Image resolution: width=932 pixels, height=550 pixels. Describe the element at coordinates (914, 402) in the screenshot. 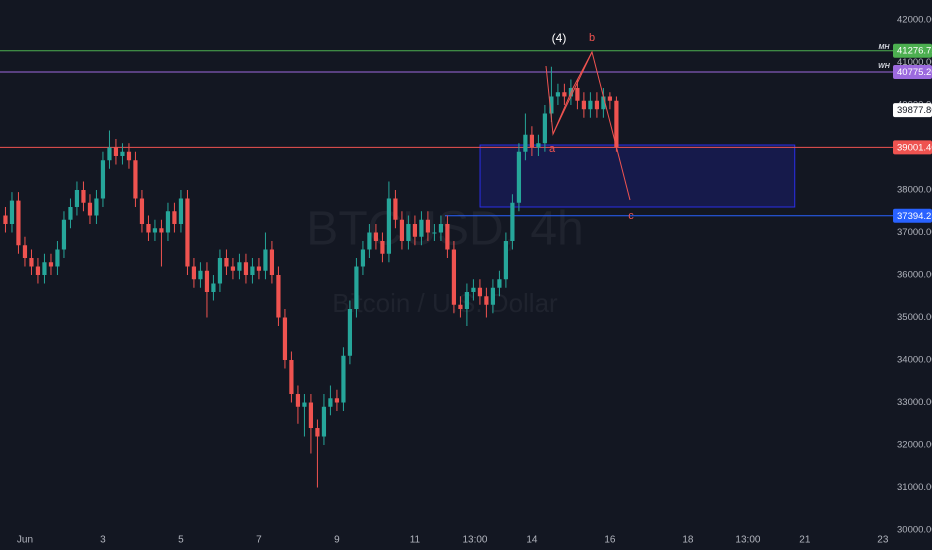

I see `y-tick-label: 33000.00` at that location.